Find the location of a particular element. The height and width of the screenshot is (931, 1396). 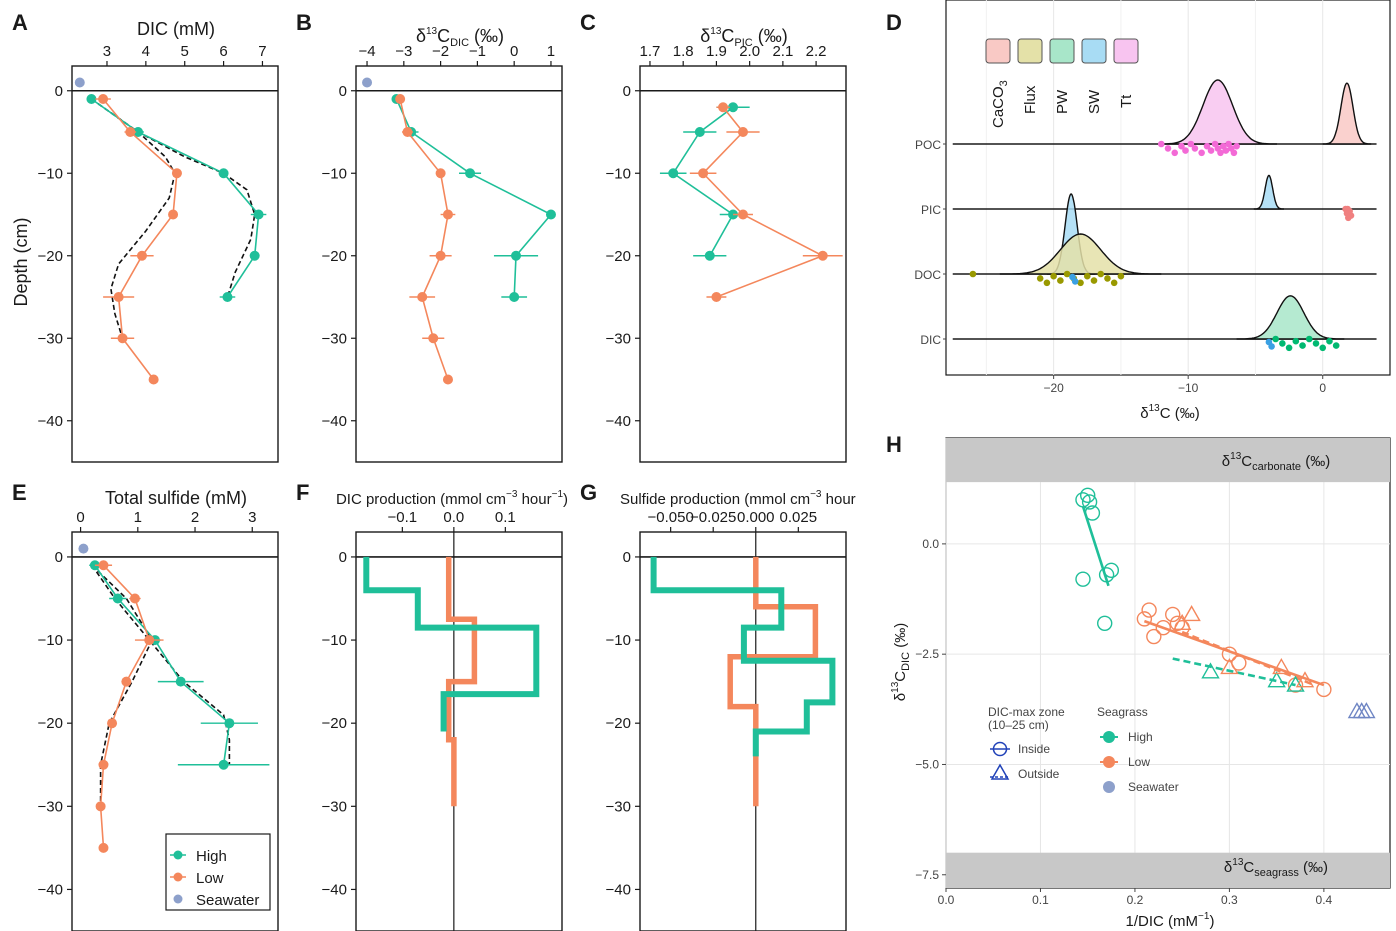

legend-h-marker-seawater is located at coordinates (1109, 787).